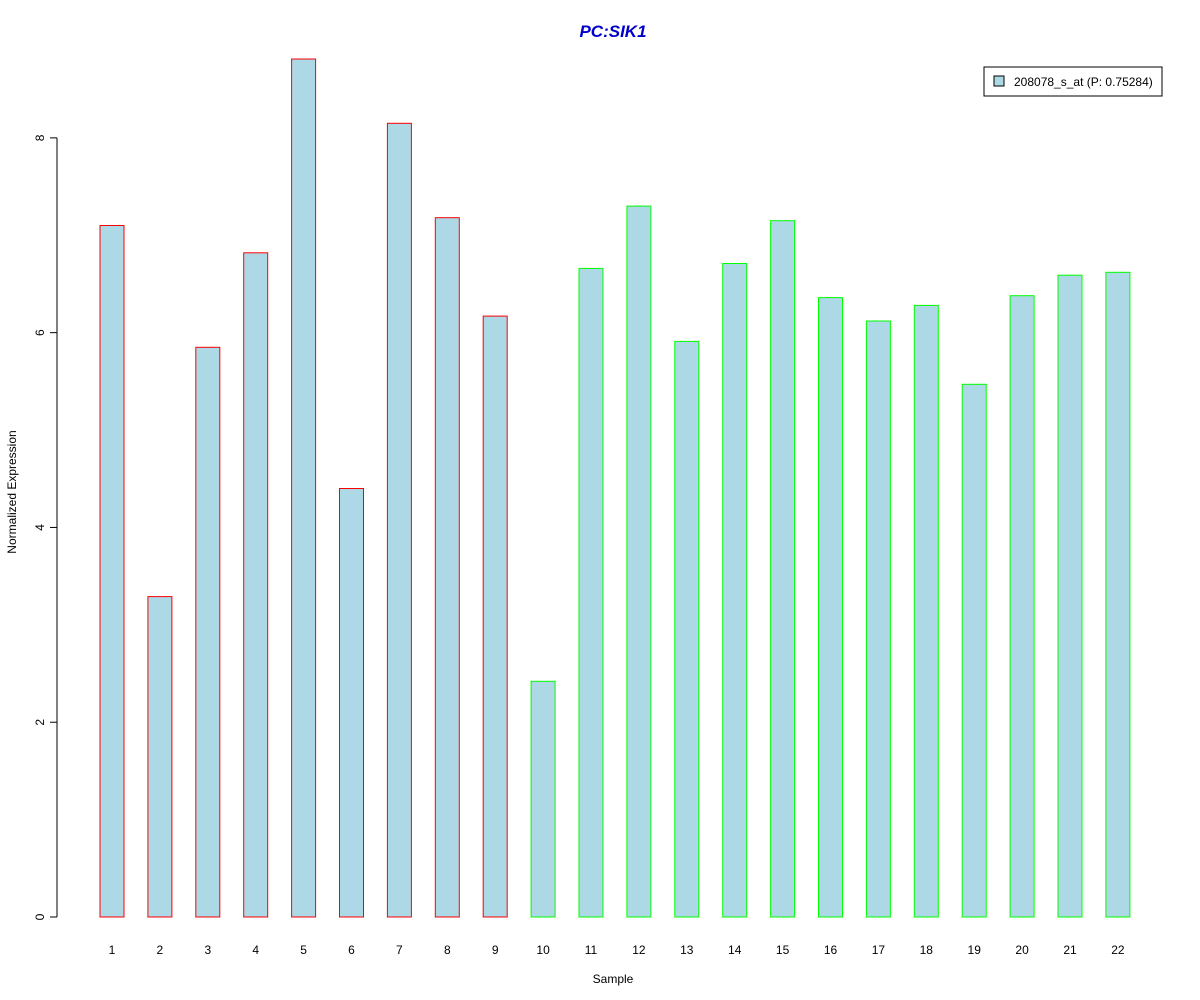 This screenshot has width=1200, height=1000. I want to click on x-tick-labels: 1 2 3 4 5 6 7 8 9 10 11 12 13 14 15 16 17 18 19 20 21 22, so click(617, 950).